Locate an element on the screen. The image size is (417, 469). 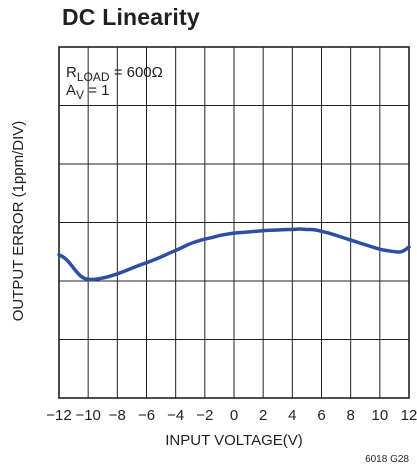
y-axis-label: OUTPUT ERROR (1ppm/DIV) is located at coordinates (18, 221).